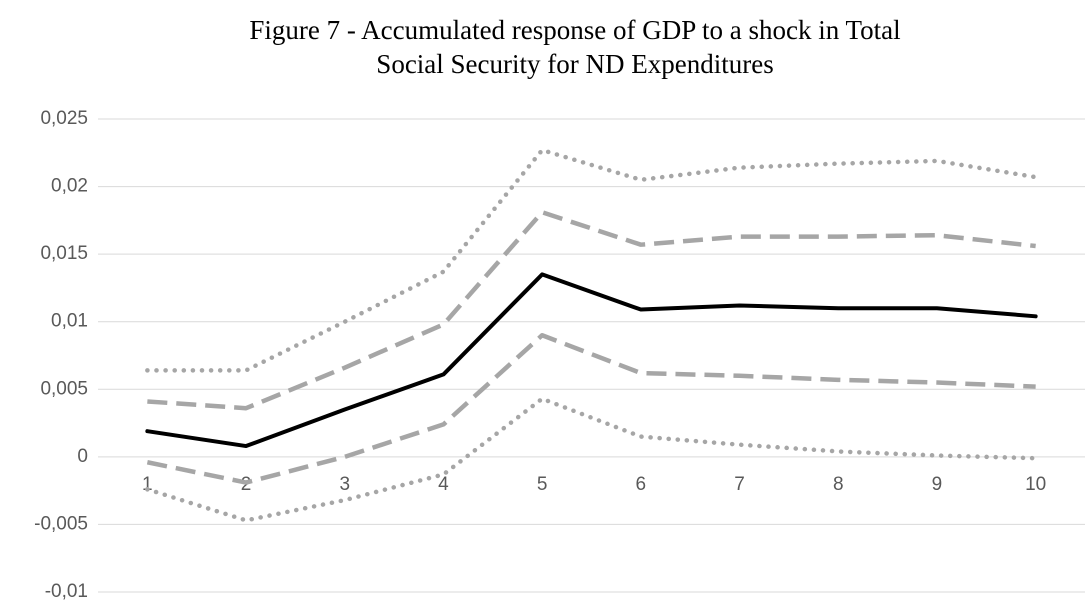 The image size is (1087, 601). What do you see at coordinates (838, 484) in the screenshot?
I see `x-tick-label: 8` at bounding box center [838, 484].